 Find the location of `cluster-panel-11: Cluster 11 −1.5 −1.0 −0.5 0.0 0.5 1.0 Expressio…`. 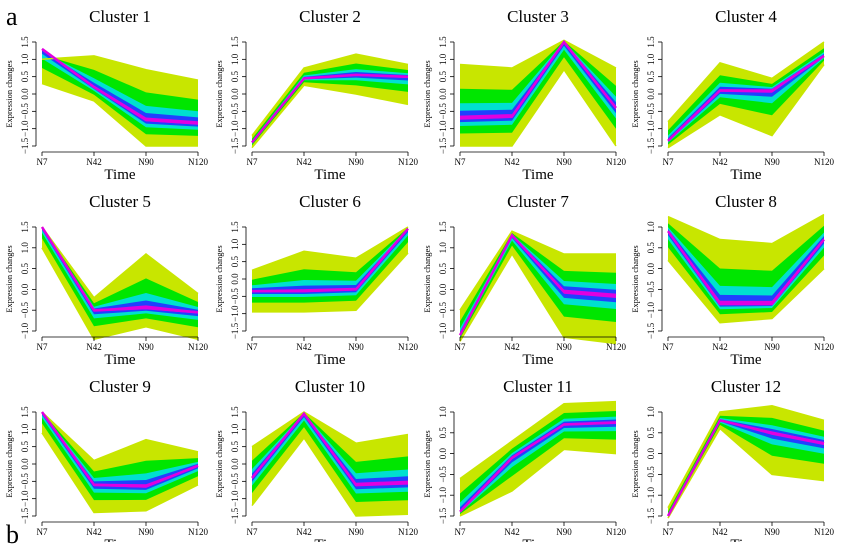

cluster-panel-11: Cluster 11 −1.5 −1.0 −0.5 0.0 0.5 1.0 Expressio… is located at coordinates (524, 459).